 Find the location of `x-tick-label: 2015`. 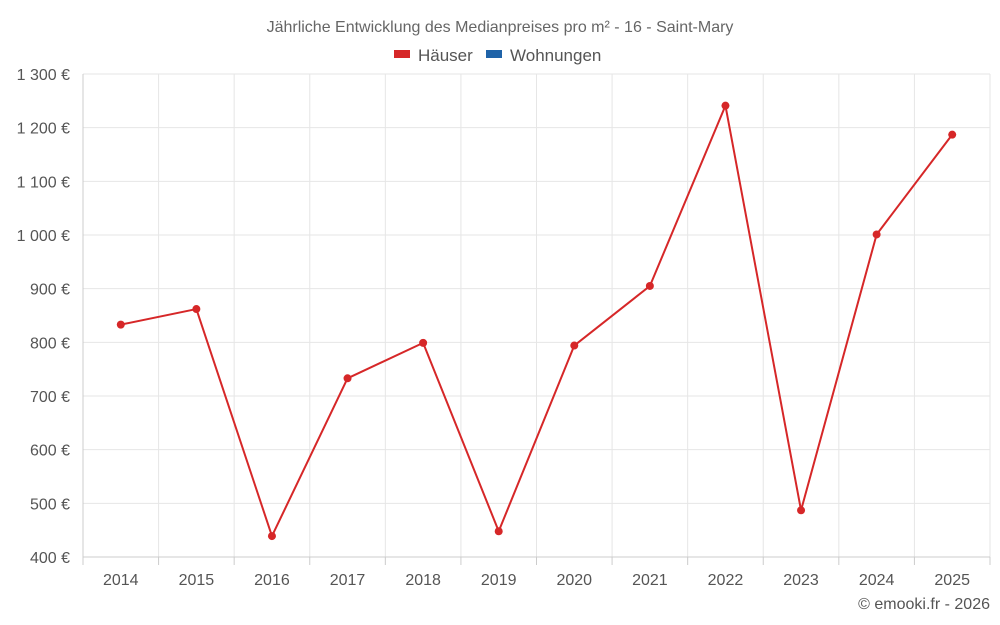

x-tick-label: 2015 is located at coordinates (197, 580).